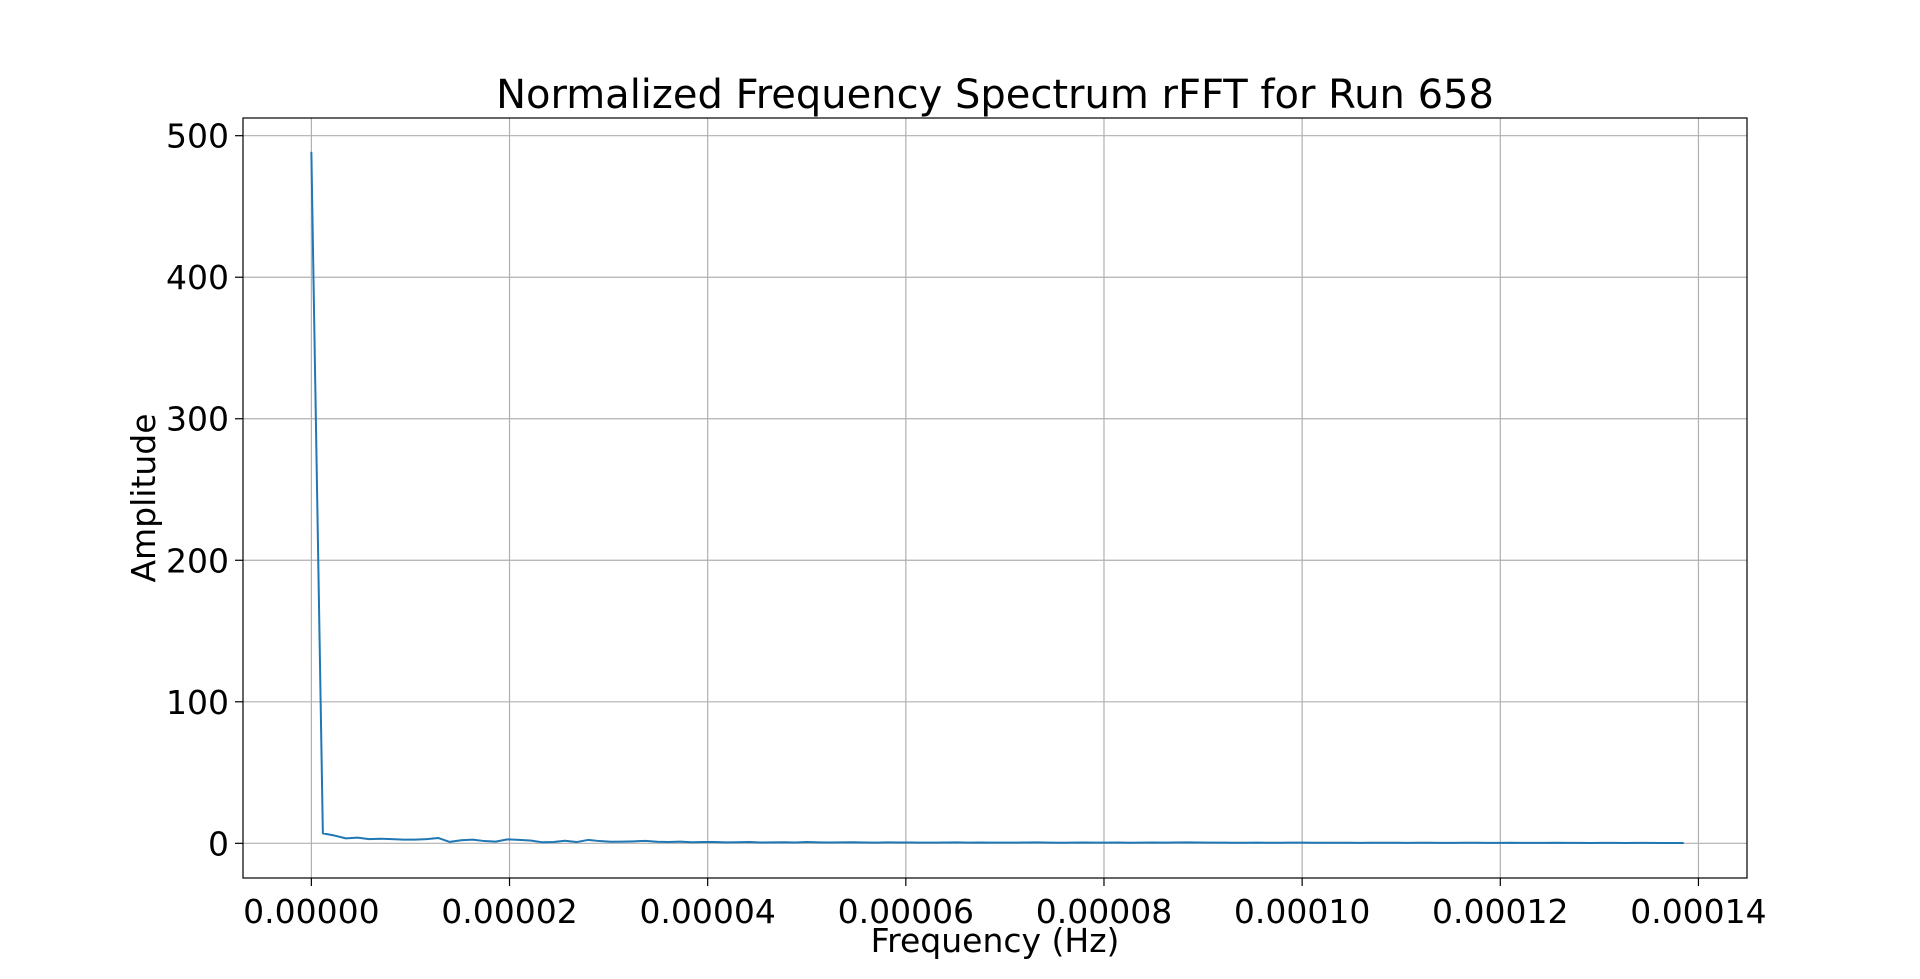  What do you see at coordinates (509, 911) in the screenshot?
I see `x-tick-label: 0.00002` at bounding box center [509, 911].